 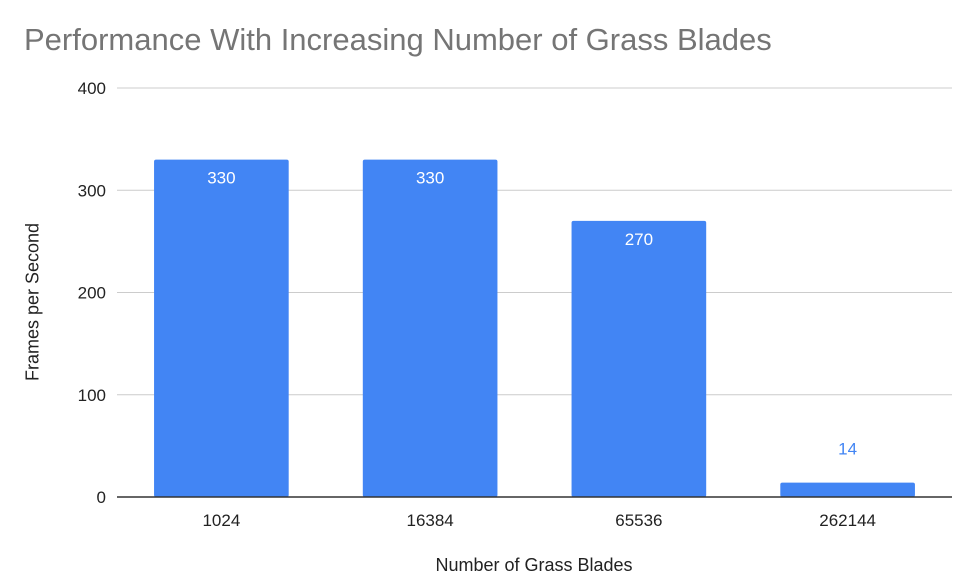 I want to click on x-tick-label: 16384, so click(x=429, y=520).